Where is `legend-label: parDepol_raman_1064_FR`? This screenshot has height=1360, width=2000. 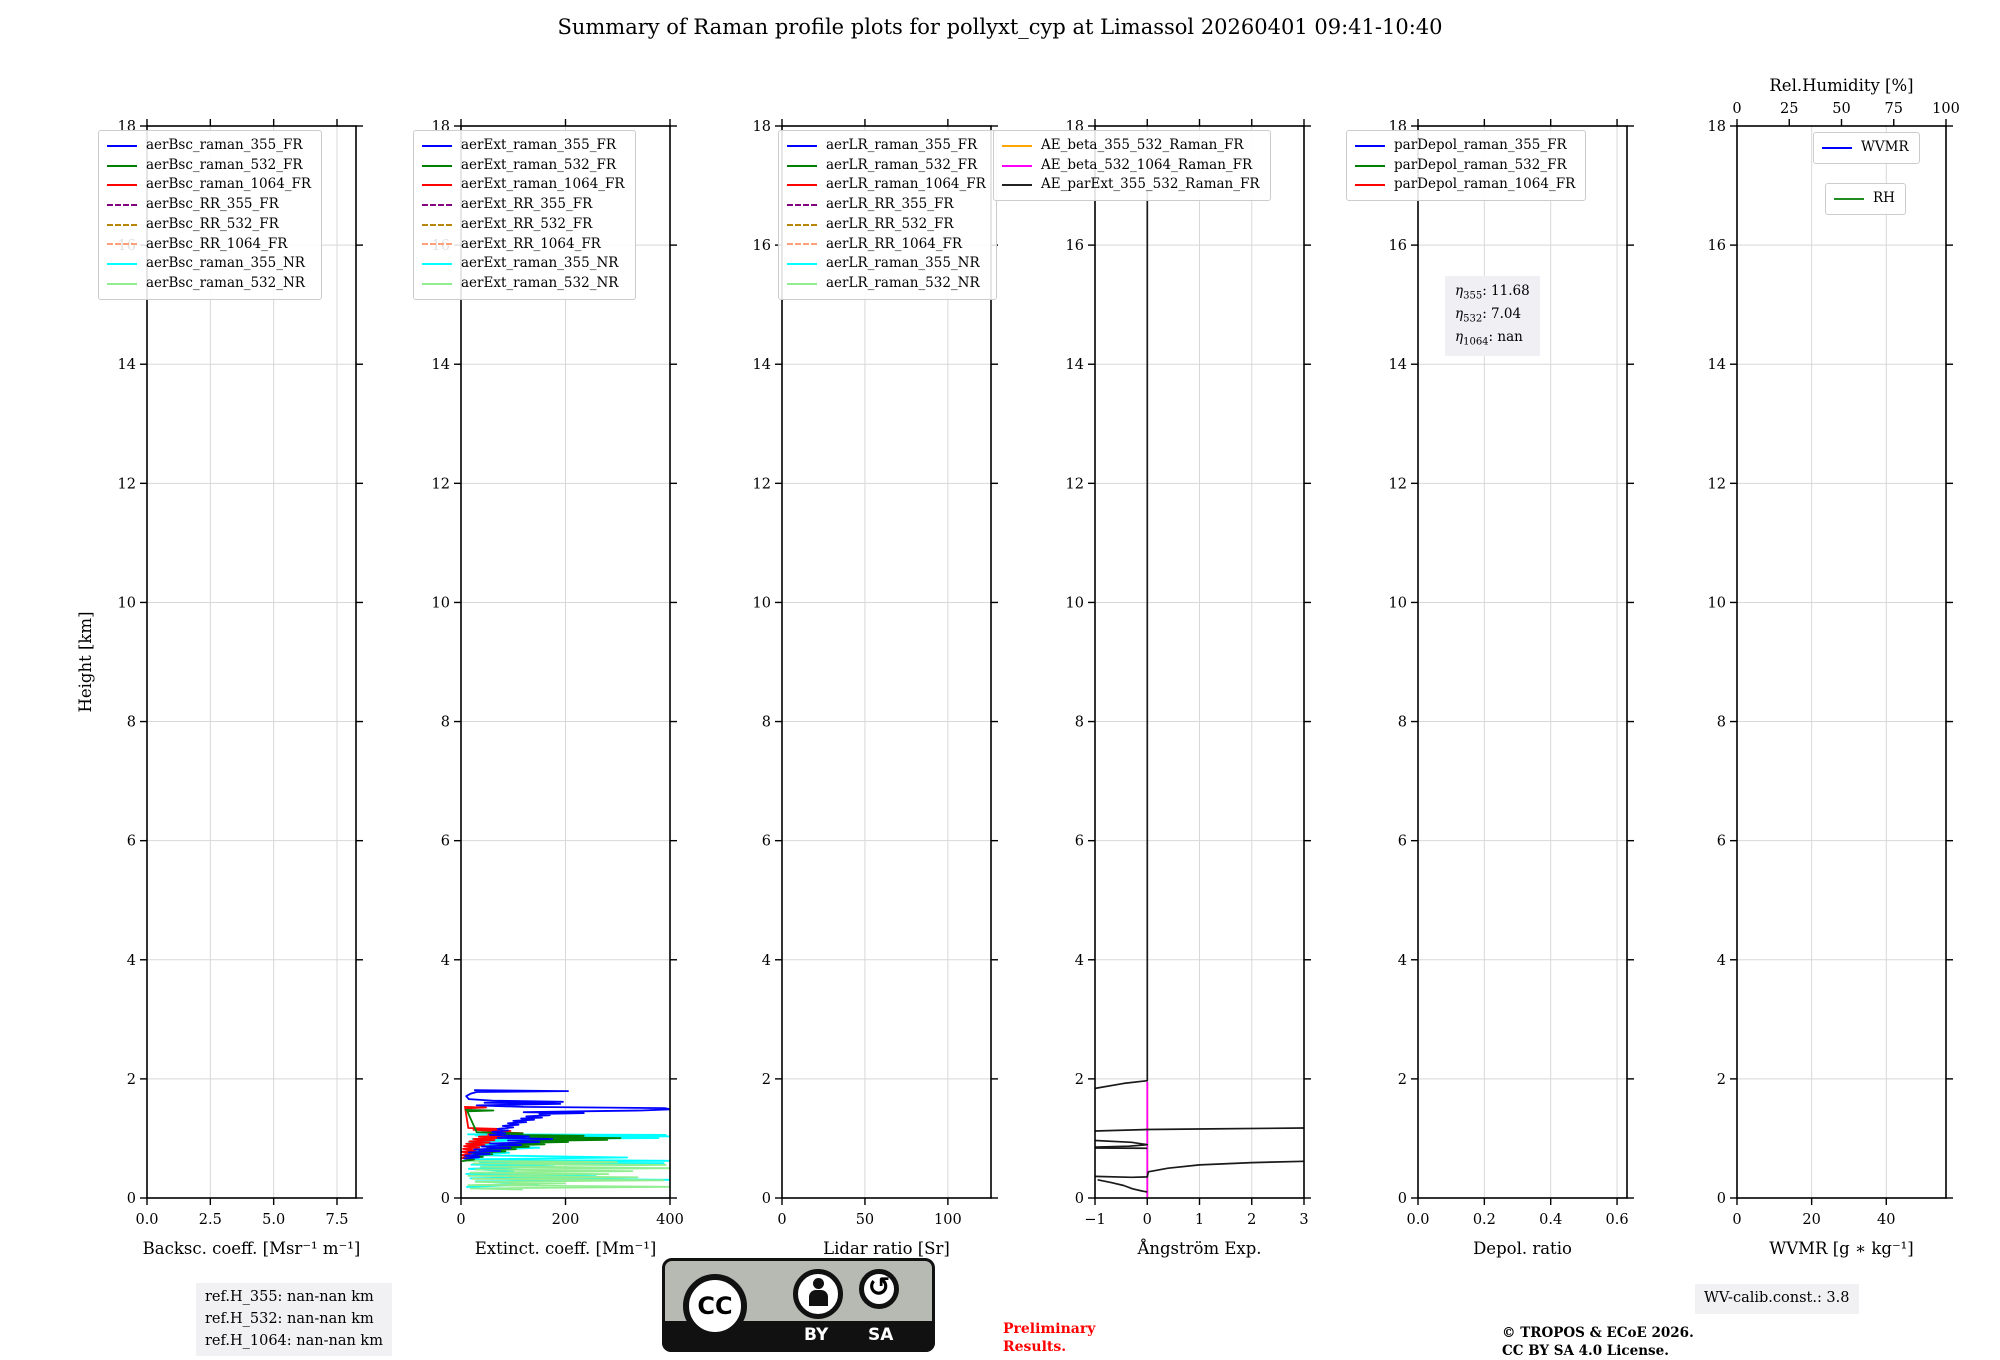 legend-label: parDepol_raman_1064_FR is located at coordinates (1485, 184).